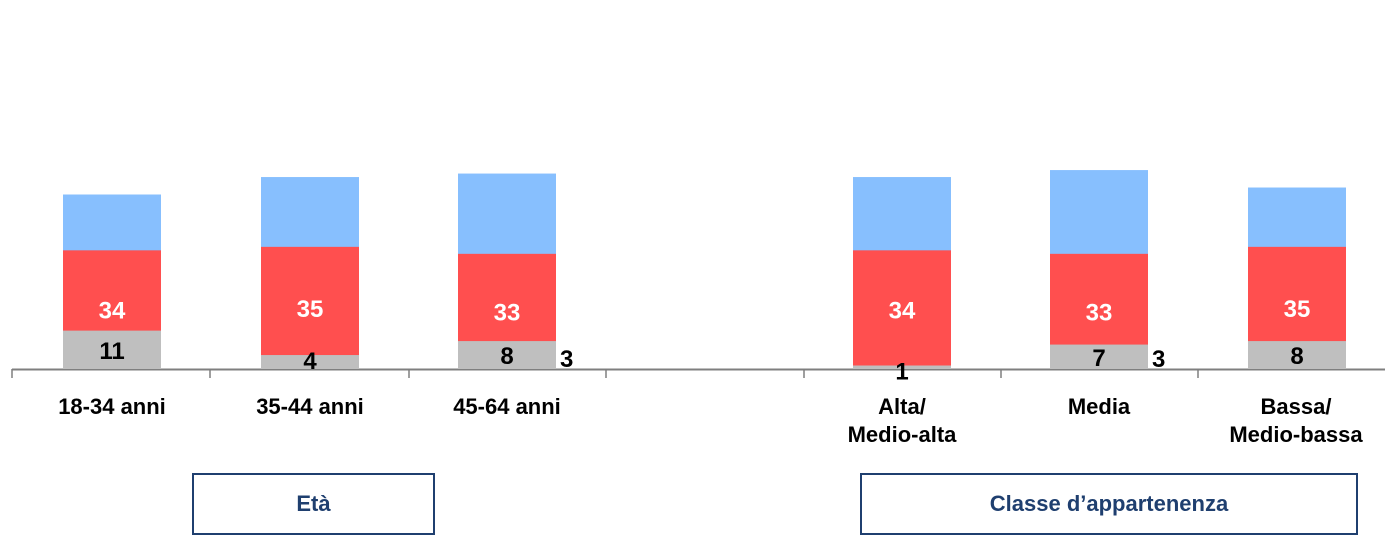 The image size is (1385, 535). I want to click on group-box-classe: Classe d’appartenenza, so click(1109, 504).